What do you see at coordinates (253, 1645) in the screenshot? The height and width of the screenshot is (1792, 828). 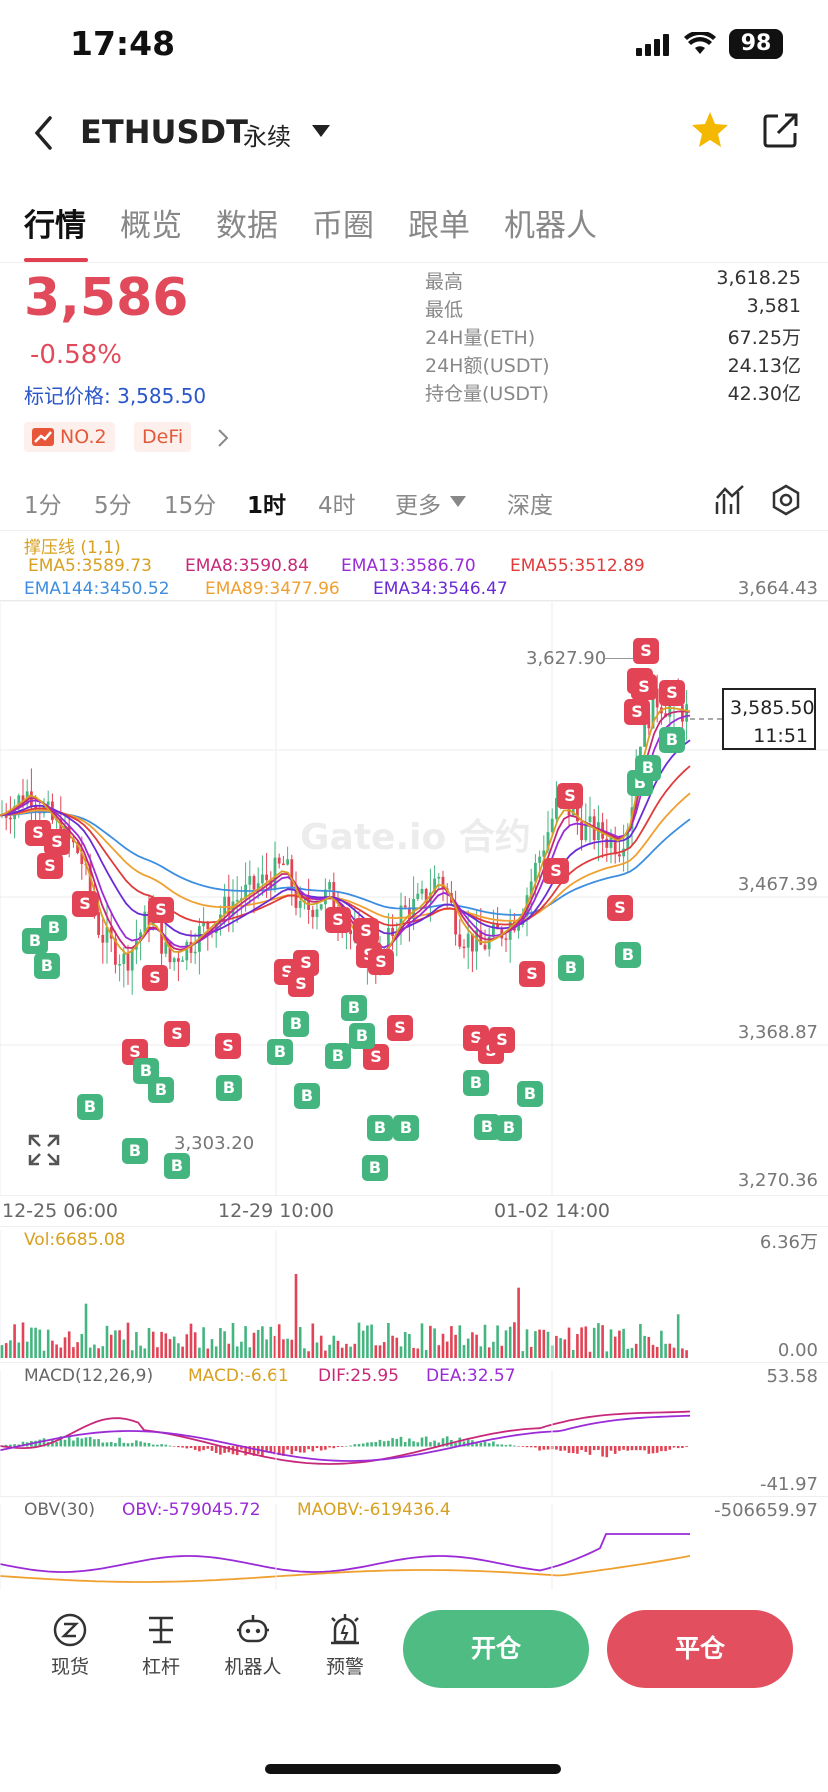 I see `nav-robot: 机器人` at bounding box center [253, 1645].